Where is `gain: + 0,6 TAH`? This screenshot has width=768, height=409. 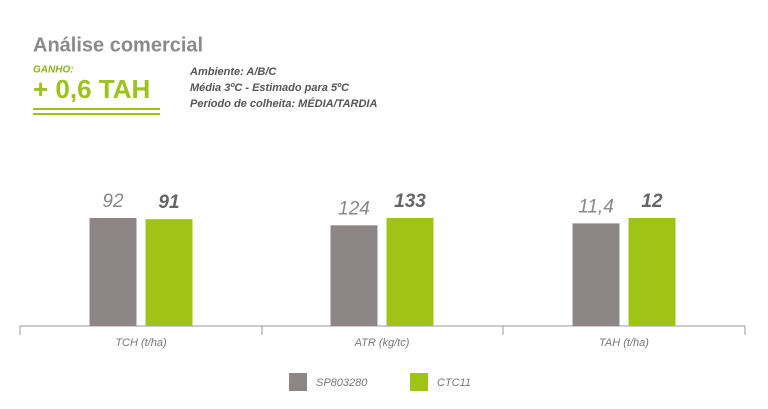 gain: + 0,6 TAH is located at coordinates (91, 89).